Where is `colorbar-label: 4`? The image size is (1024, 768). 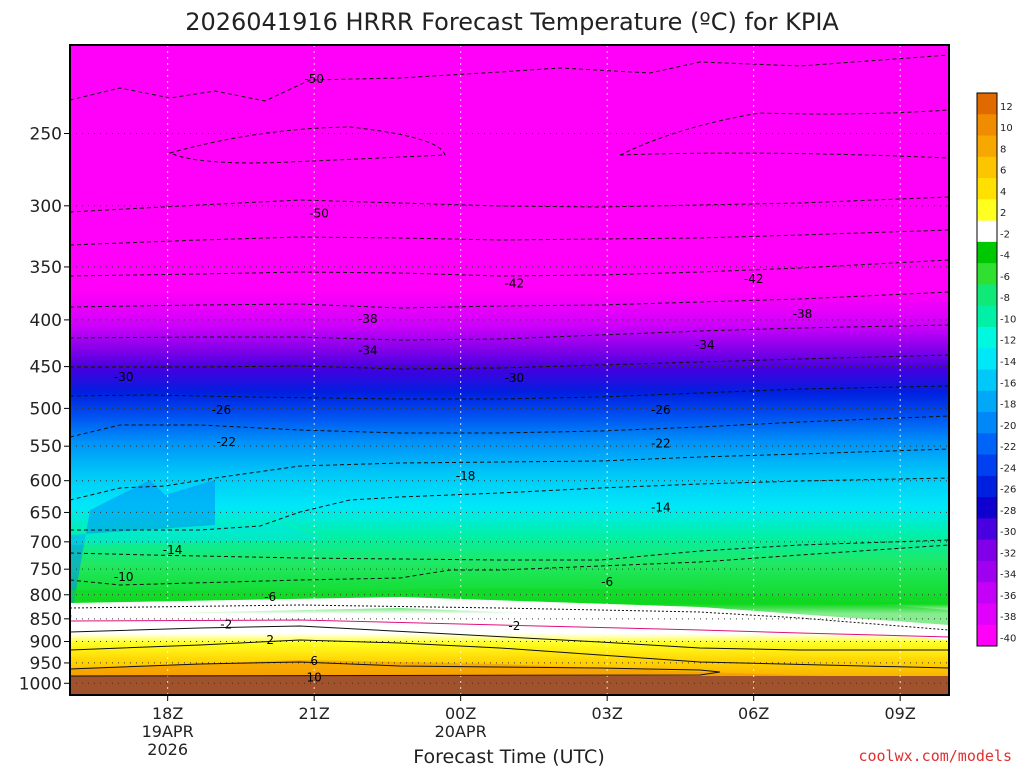
colorbar-label: 4 is located at coordinates (1003, 192).